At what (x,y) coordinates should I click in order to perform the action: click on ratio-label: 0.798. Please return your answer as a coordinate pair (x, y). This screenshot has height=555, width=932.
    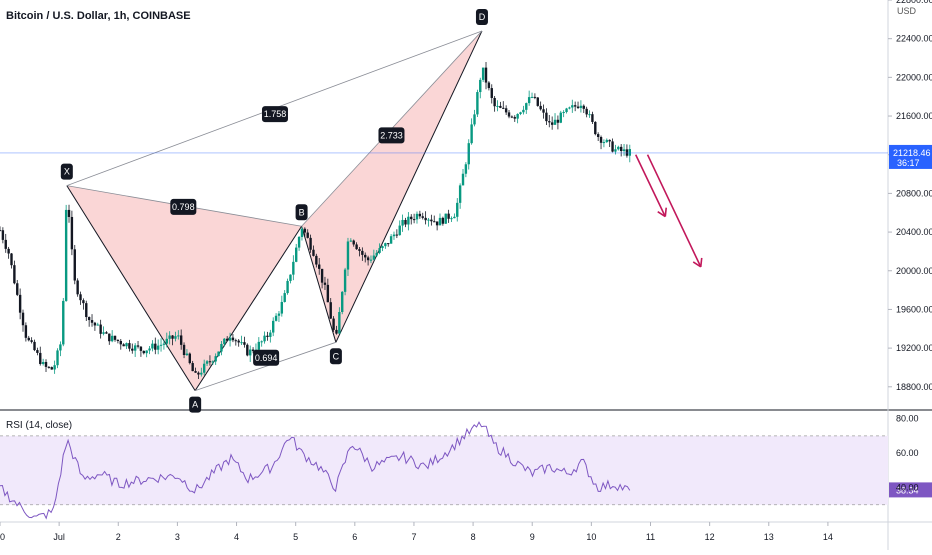
    Looking at the image, I should click on (183, 207).